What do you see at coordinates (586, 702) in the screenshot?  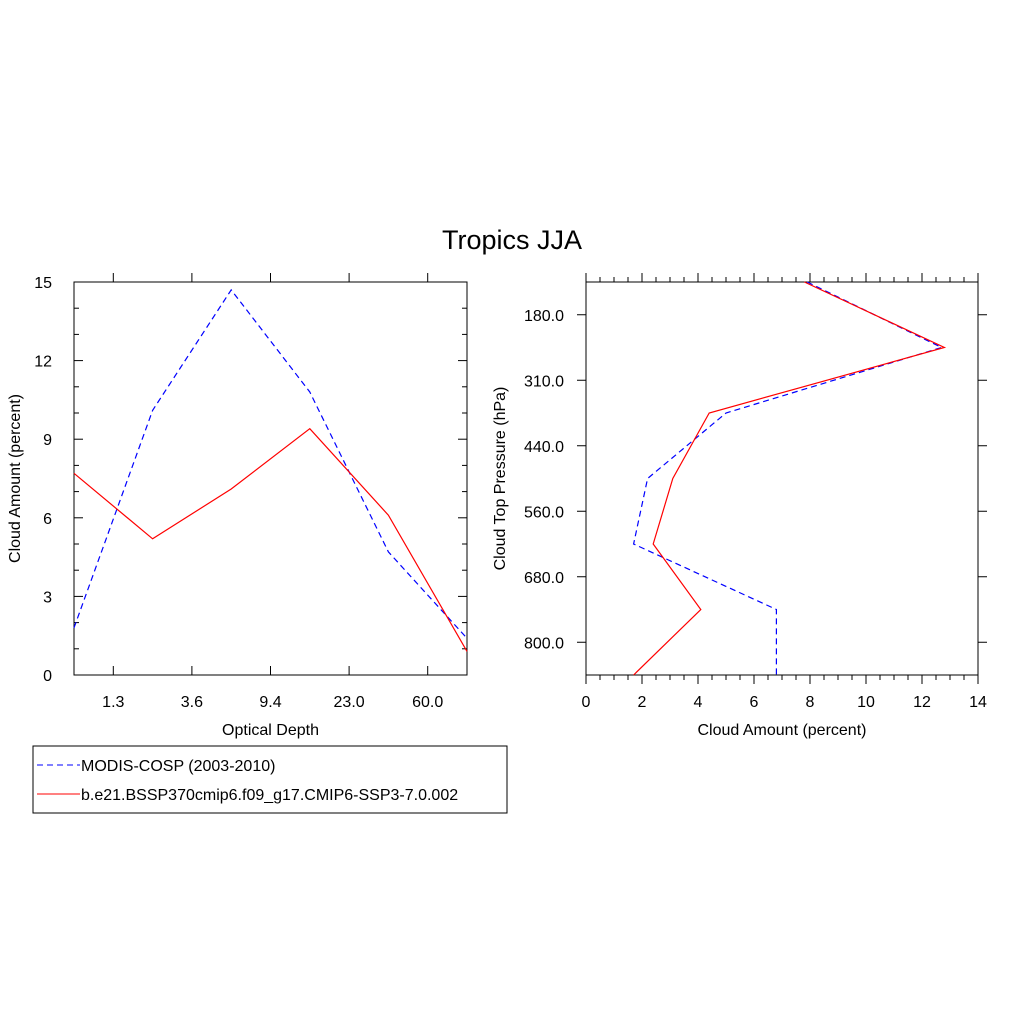 I see `x-tick-label: 0` at bounding box center [586, 702].